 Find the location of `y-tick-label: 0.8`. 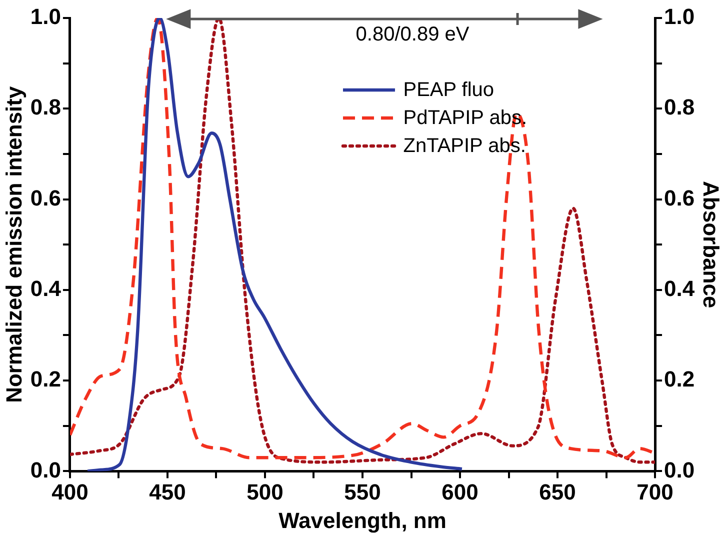

y-tick-label: 0.8 is located at coordinates (45, 107).